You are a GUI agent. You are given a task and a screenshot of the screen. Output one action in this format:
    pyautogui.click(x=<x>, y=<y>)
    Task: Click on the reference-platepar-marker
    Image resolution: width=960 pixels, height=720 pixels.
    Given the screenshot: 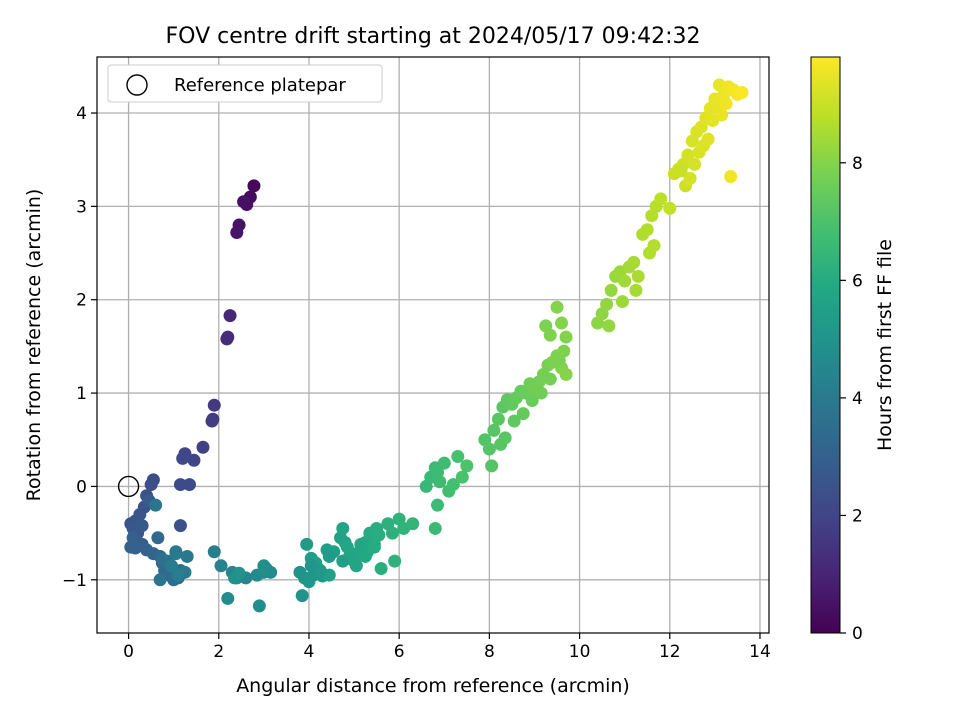 What is the action you would take?
    pyautogui.click(x=128, y=486)
    